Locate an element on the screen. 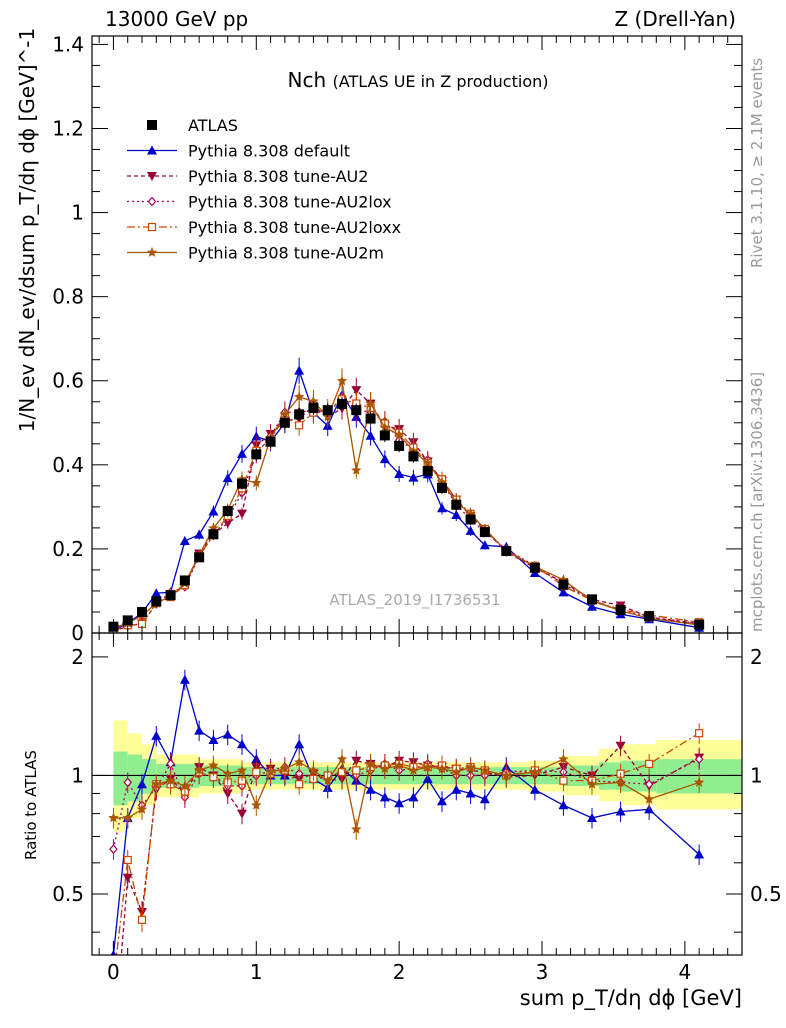 This screenshot has width=786, height=1028. legend-entry: Pythia 8.308 tune-AU2m is located at coordinates (255, 253).